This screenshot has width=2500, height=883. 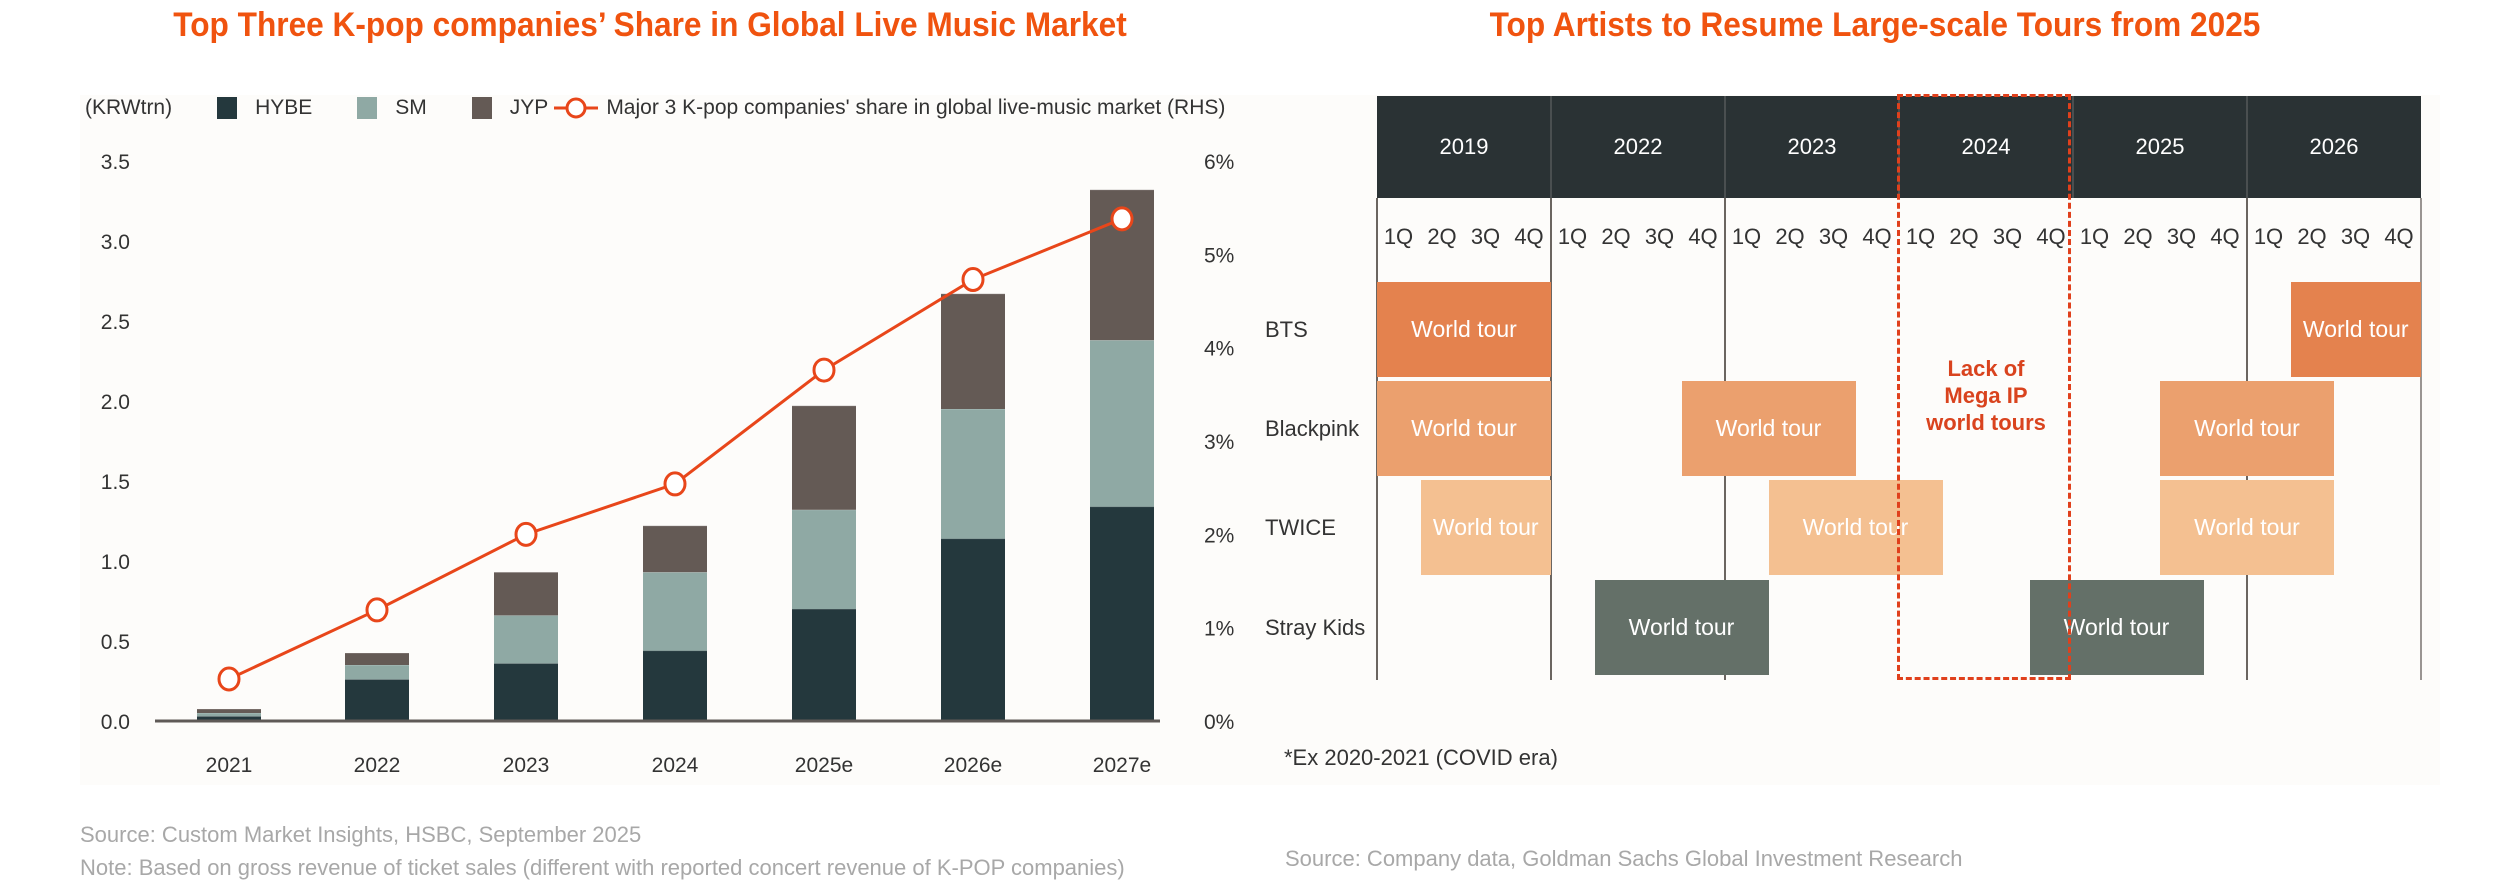 I want to click on legend-swatch-sm, so click(x=367, y=108).